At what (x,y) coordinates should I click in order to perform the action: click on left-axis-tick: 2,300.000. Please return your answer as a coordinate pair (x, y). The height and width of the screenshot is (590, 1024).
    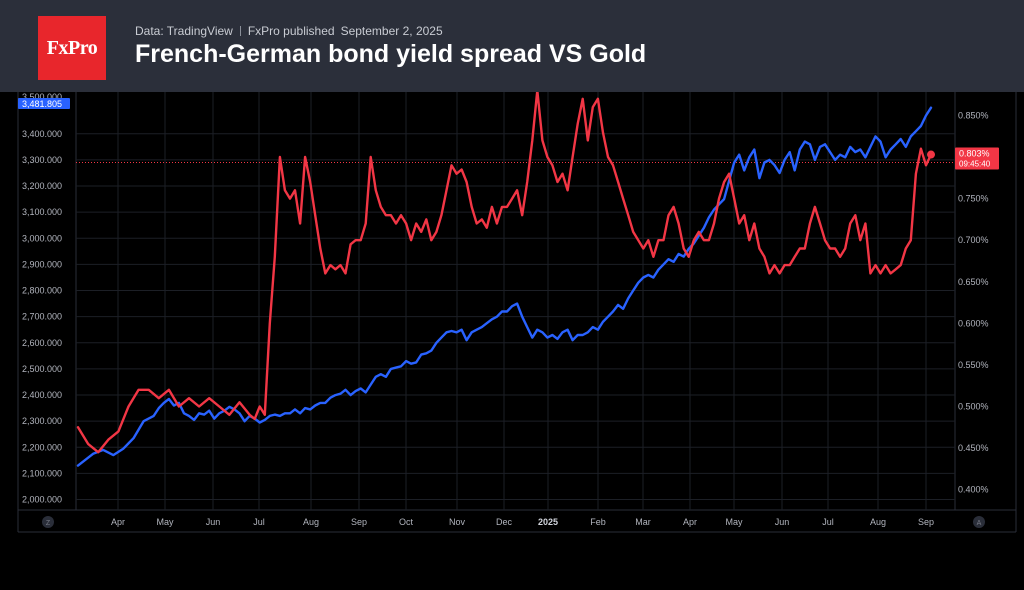
    Looking at the image, I should click on (42, 421).